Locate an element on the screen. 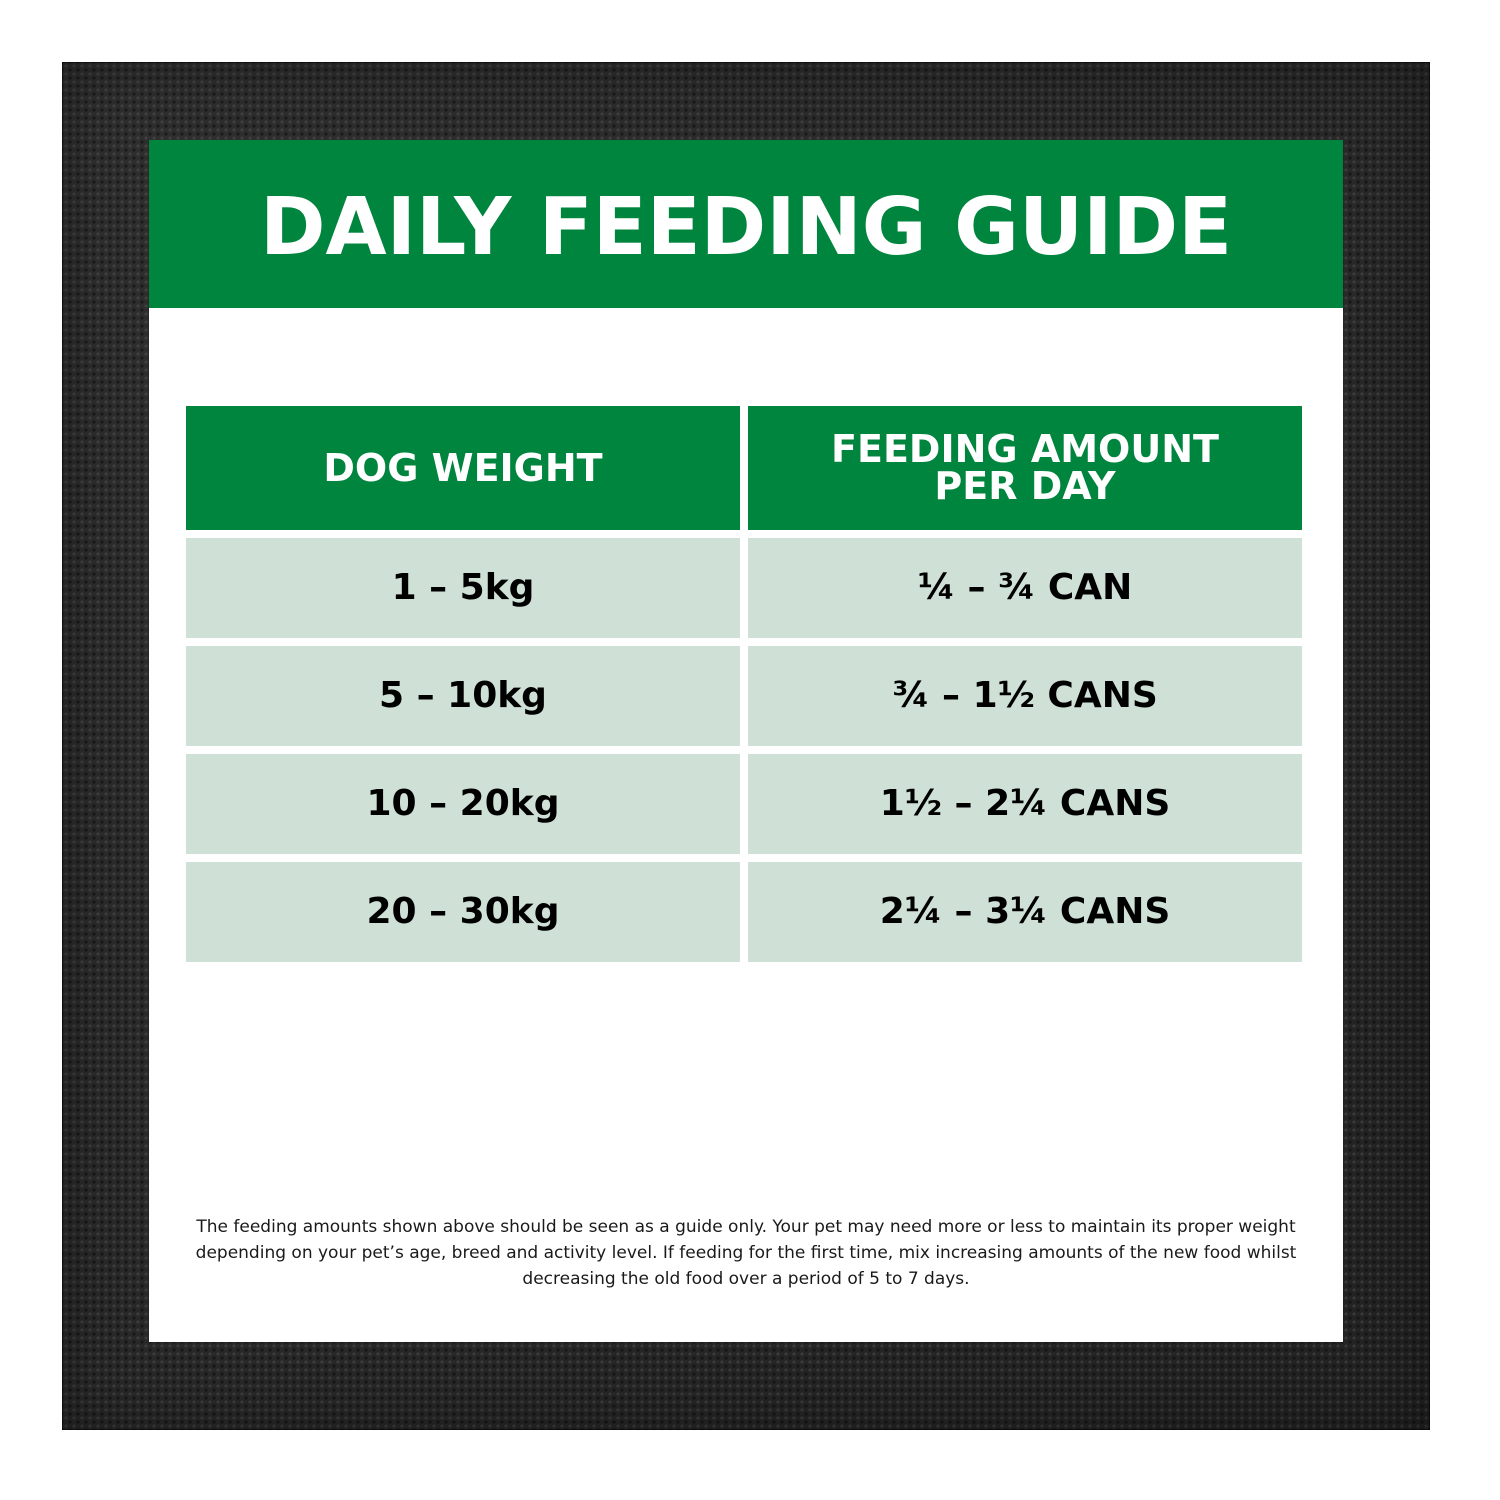  dog-weight-cell: 1 – 5kg is located at coordinates (463, 588).